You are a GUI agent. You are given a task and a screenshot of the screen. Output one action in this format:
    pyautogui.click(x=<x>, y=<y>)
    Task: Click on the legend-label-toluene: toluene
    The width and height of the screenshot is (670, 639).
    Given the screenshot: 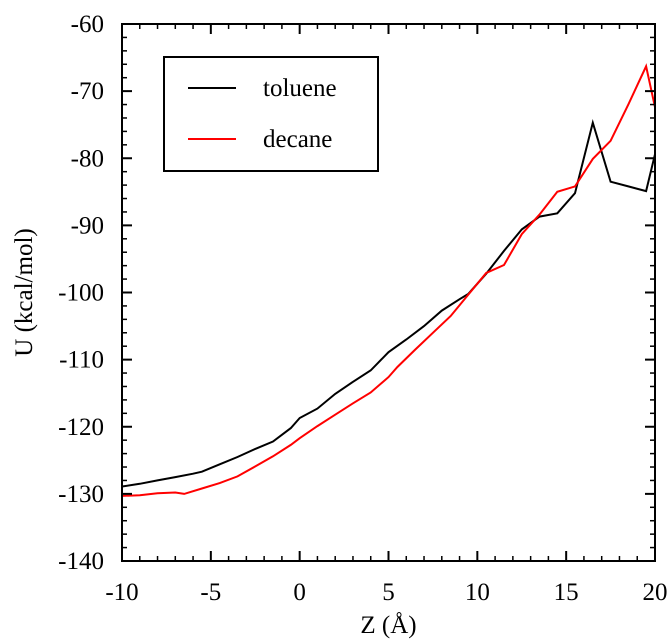 What is the action you would take?
    pyautogui.click(x=300, y=88)
    